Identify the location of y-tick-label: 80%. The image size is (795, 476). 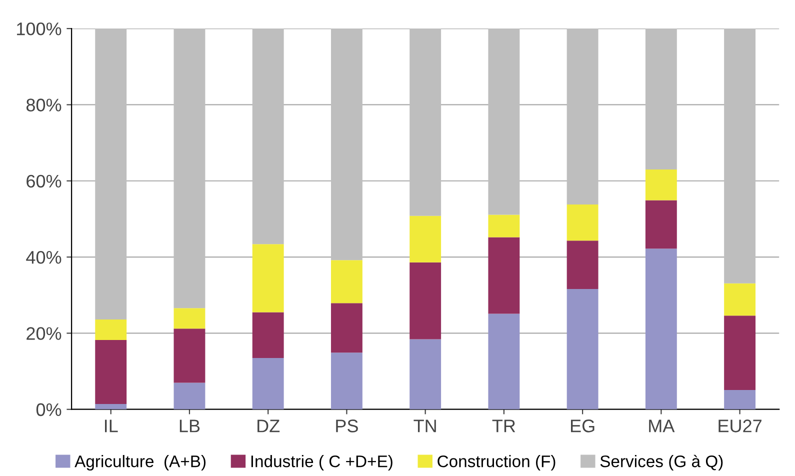
(44, 105).